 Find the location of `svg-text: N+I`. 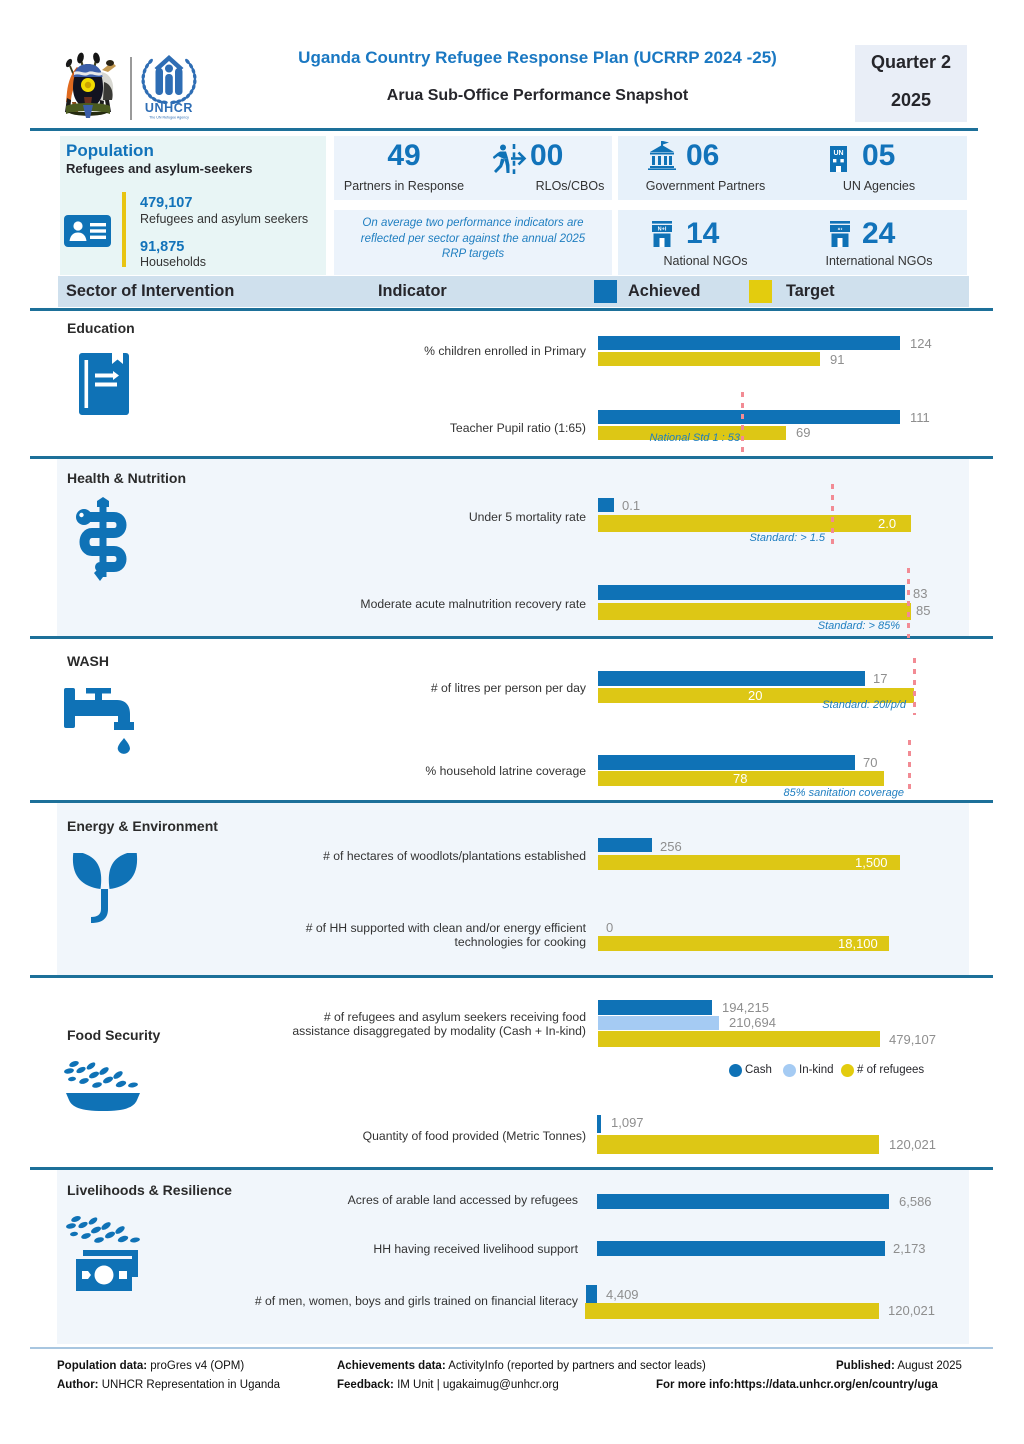

svg-text: N+I is located at coordinates (662, 230).